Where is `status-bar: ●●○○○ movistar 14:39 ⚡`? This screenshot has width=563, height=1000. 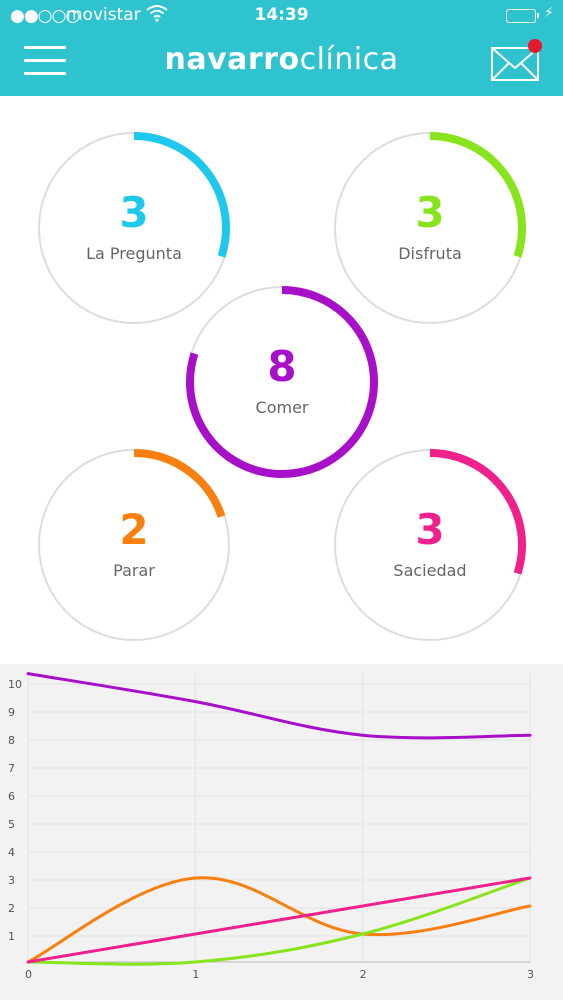
status-bar: ●●○○○ movistar 14:39 ⚡ is located at coordinates (281, 16).